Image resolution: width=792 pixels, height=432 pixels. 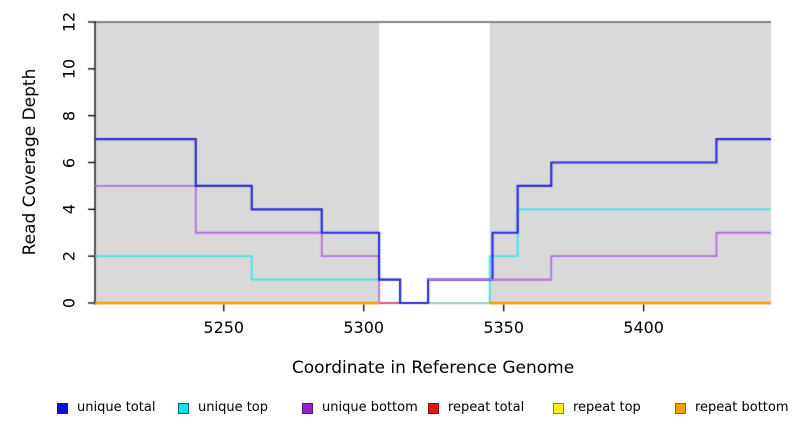 I want to click on legend-label: repeat bottom, so click(x=742, y=407).